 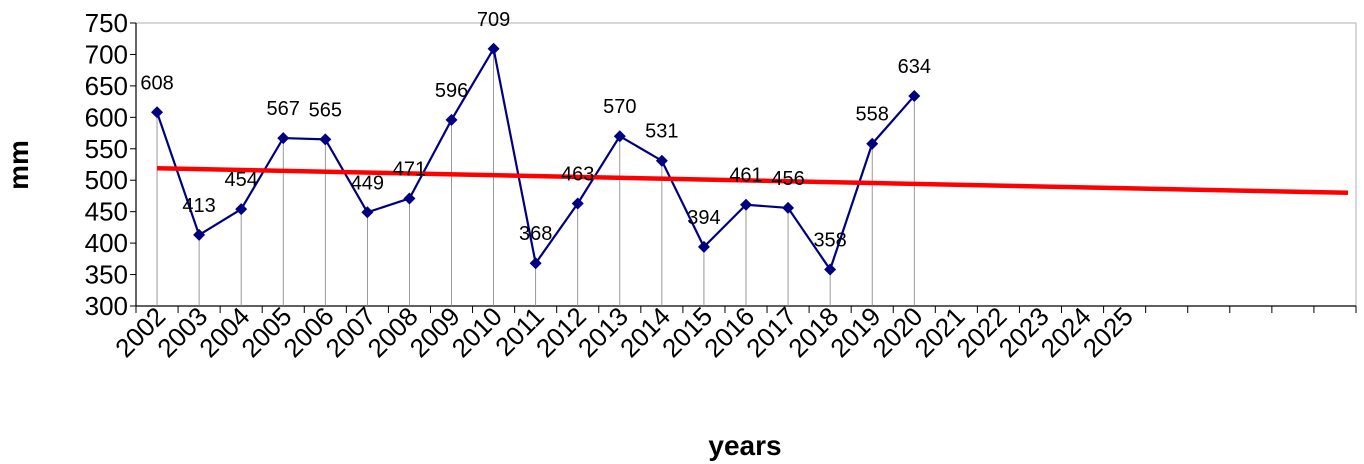 What do you see at coordinates (325, 110) in the screenshot?
I see `data-label: 565` at bounding box center [325, 110].